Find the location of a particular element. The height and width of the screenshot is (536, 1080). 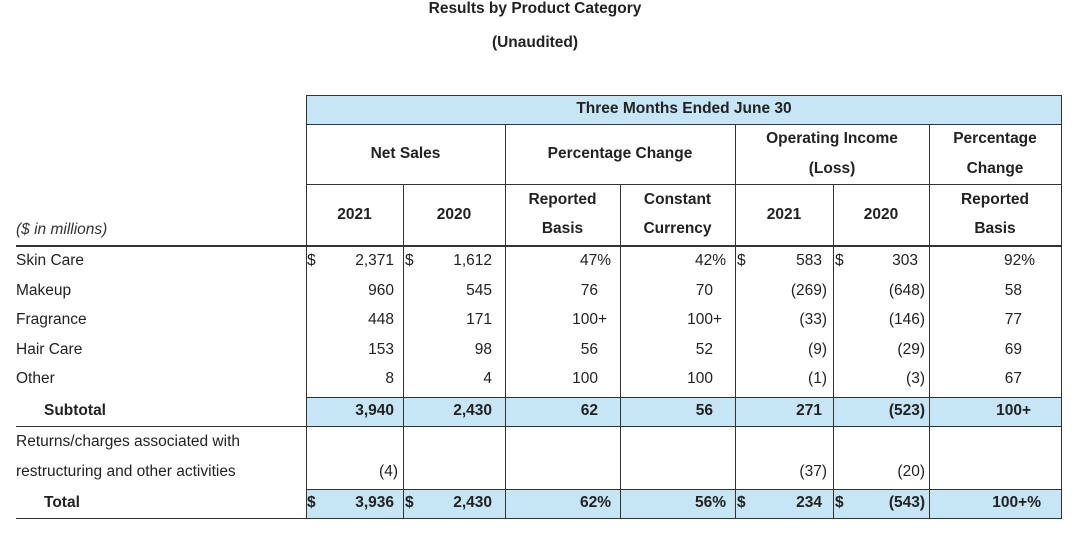

rule-total-bottom is located at coordinates (539, 518).